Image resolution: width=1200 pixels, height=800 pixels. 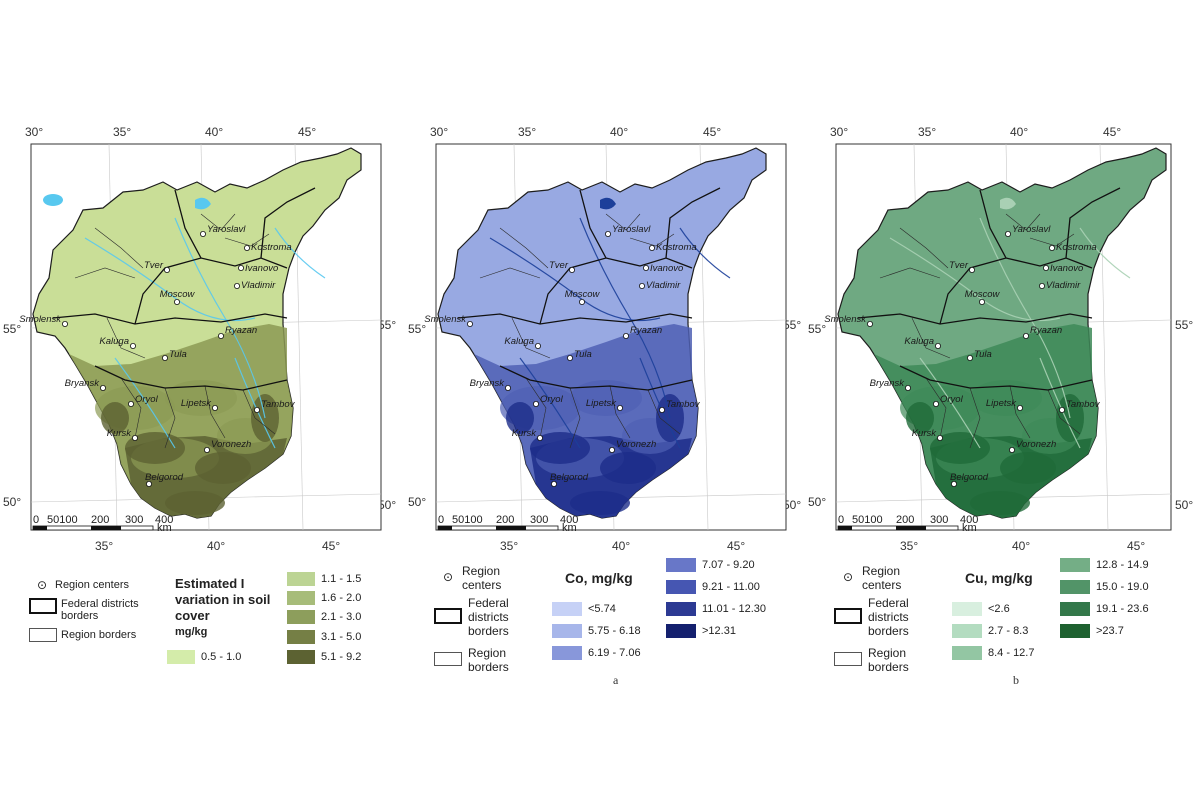 What do you see at coordinates (616, 680) in the screenshot?
I see `figure-letter: a` at bounding box center [616, 680].